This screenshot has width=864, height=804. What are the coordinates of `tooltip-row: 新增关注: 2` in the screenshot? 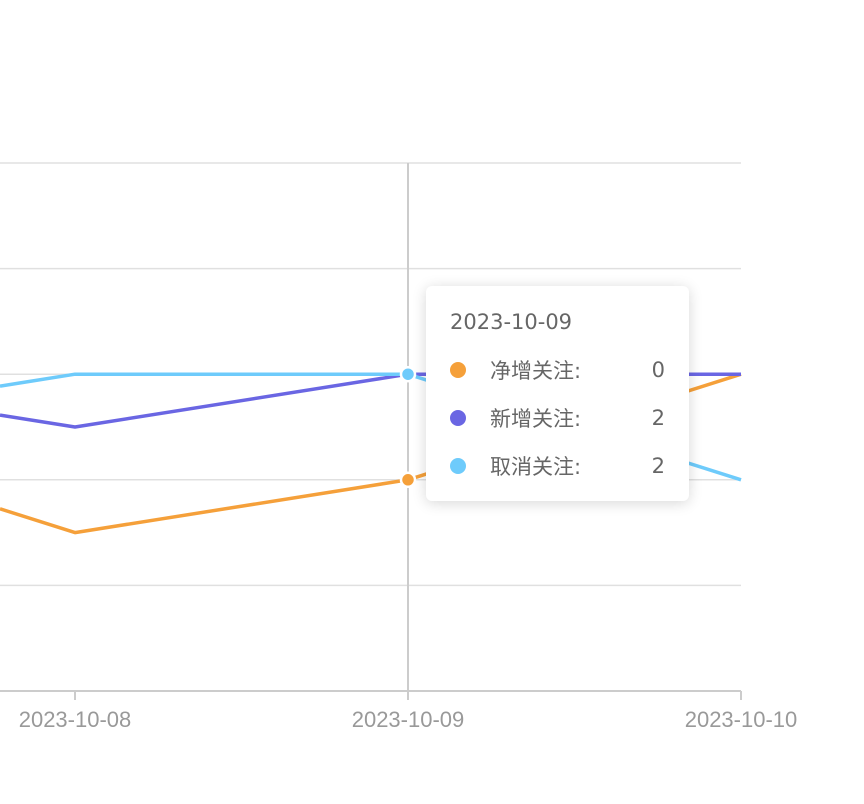 It's located at (557, 418).